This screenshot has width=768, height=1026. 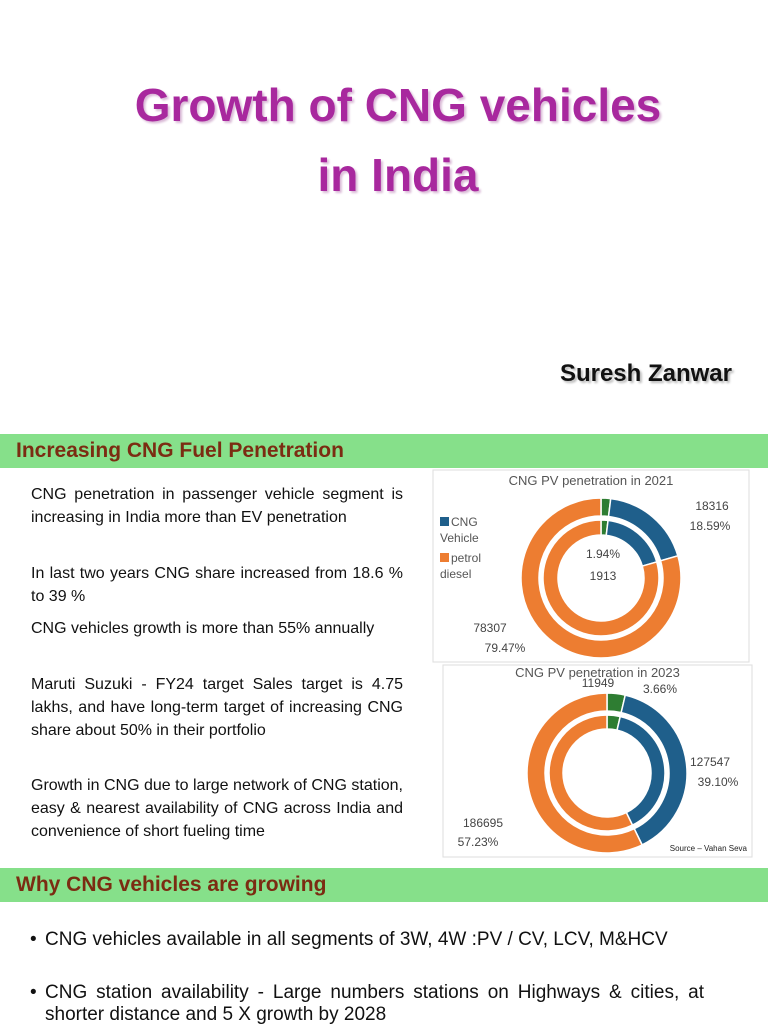 I want to click on legend-entry: CNG Vehicle, so click(x=465, y=530).